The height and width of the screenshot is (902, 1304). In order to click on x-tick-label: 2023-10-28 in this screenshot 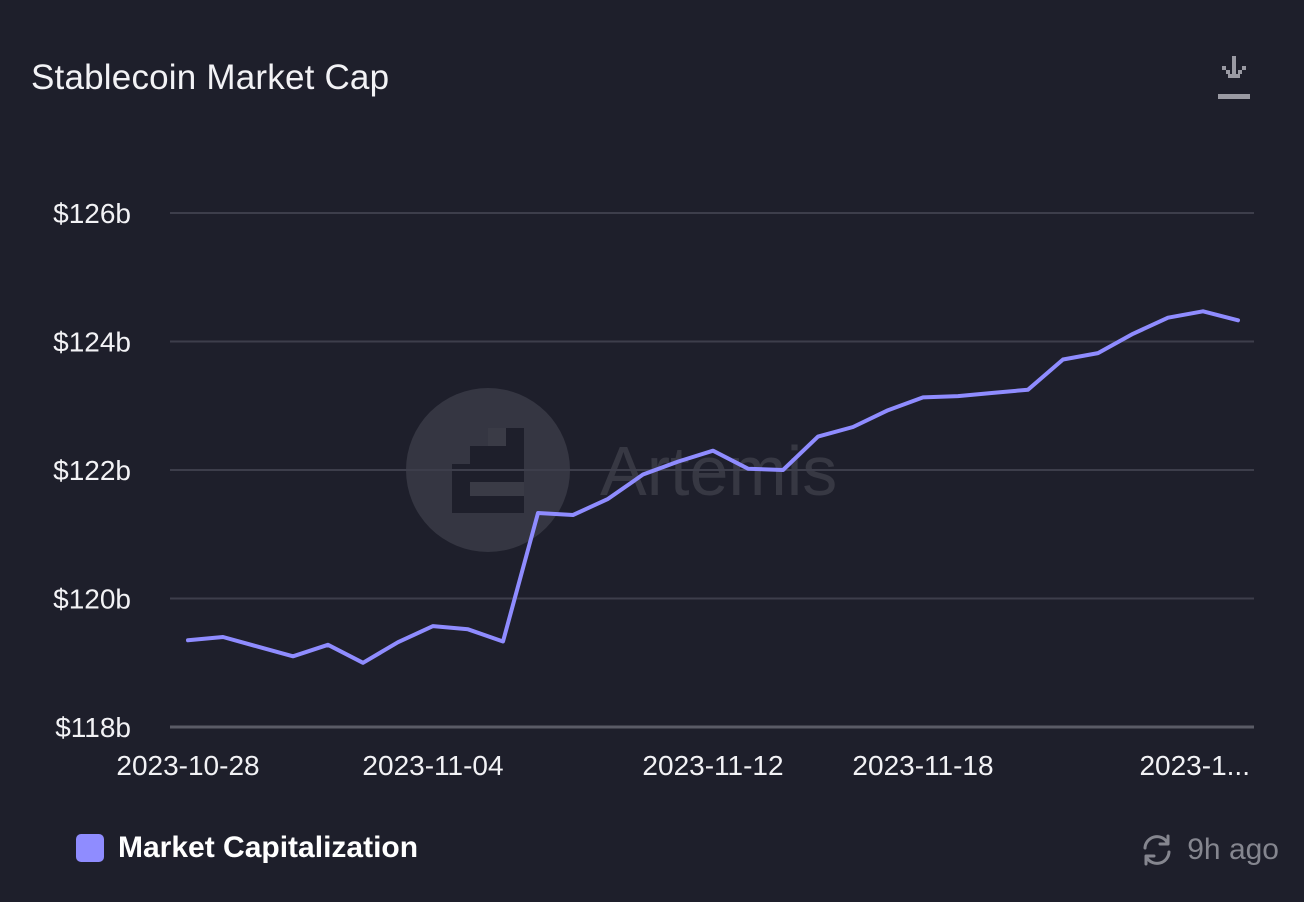, I will do `click(187, 765)`.